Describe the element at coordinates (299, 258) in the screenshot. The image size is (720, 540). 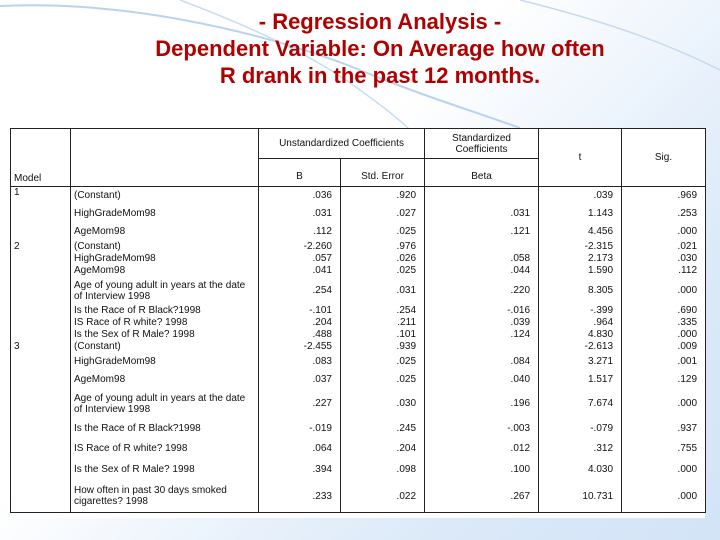
I see `b-cell: .057` at that location.